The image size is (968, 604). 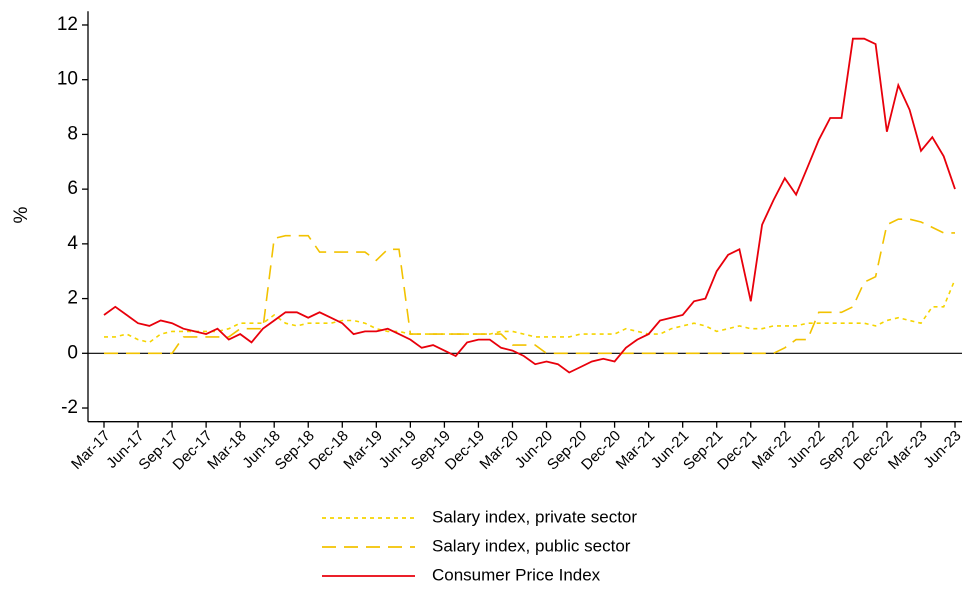 I want to click on legend-label: Consumer Price Index, so click(x=516, y=574).